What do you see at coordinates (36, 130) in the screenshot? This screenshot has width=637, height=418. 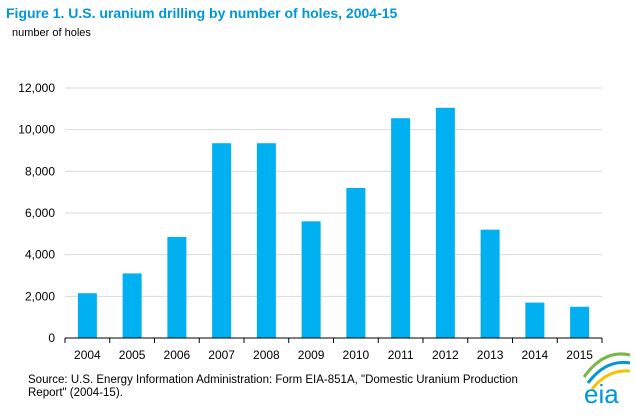 I see `y-tick-label: 10,000` at bounding box center [36, 130].